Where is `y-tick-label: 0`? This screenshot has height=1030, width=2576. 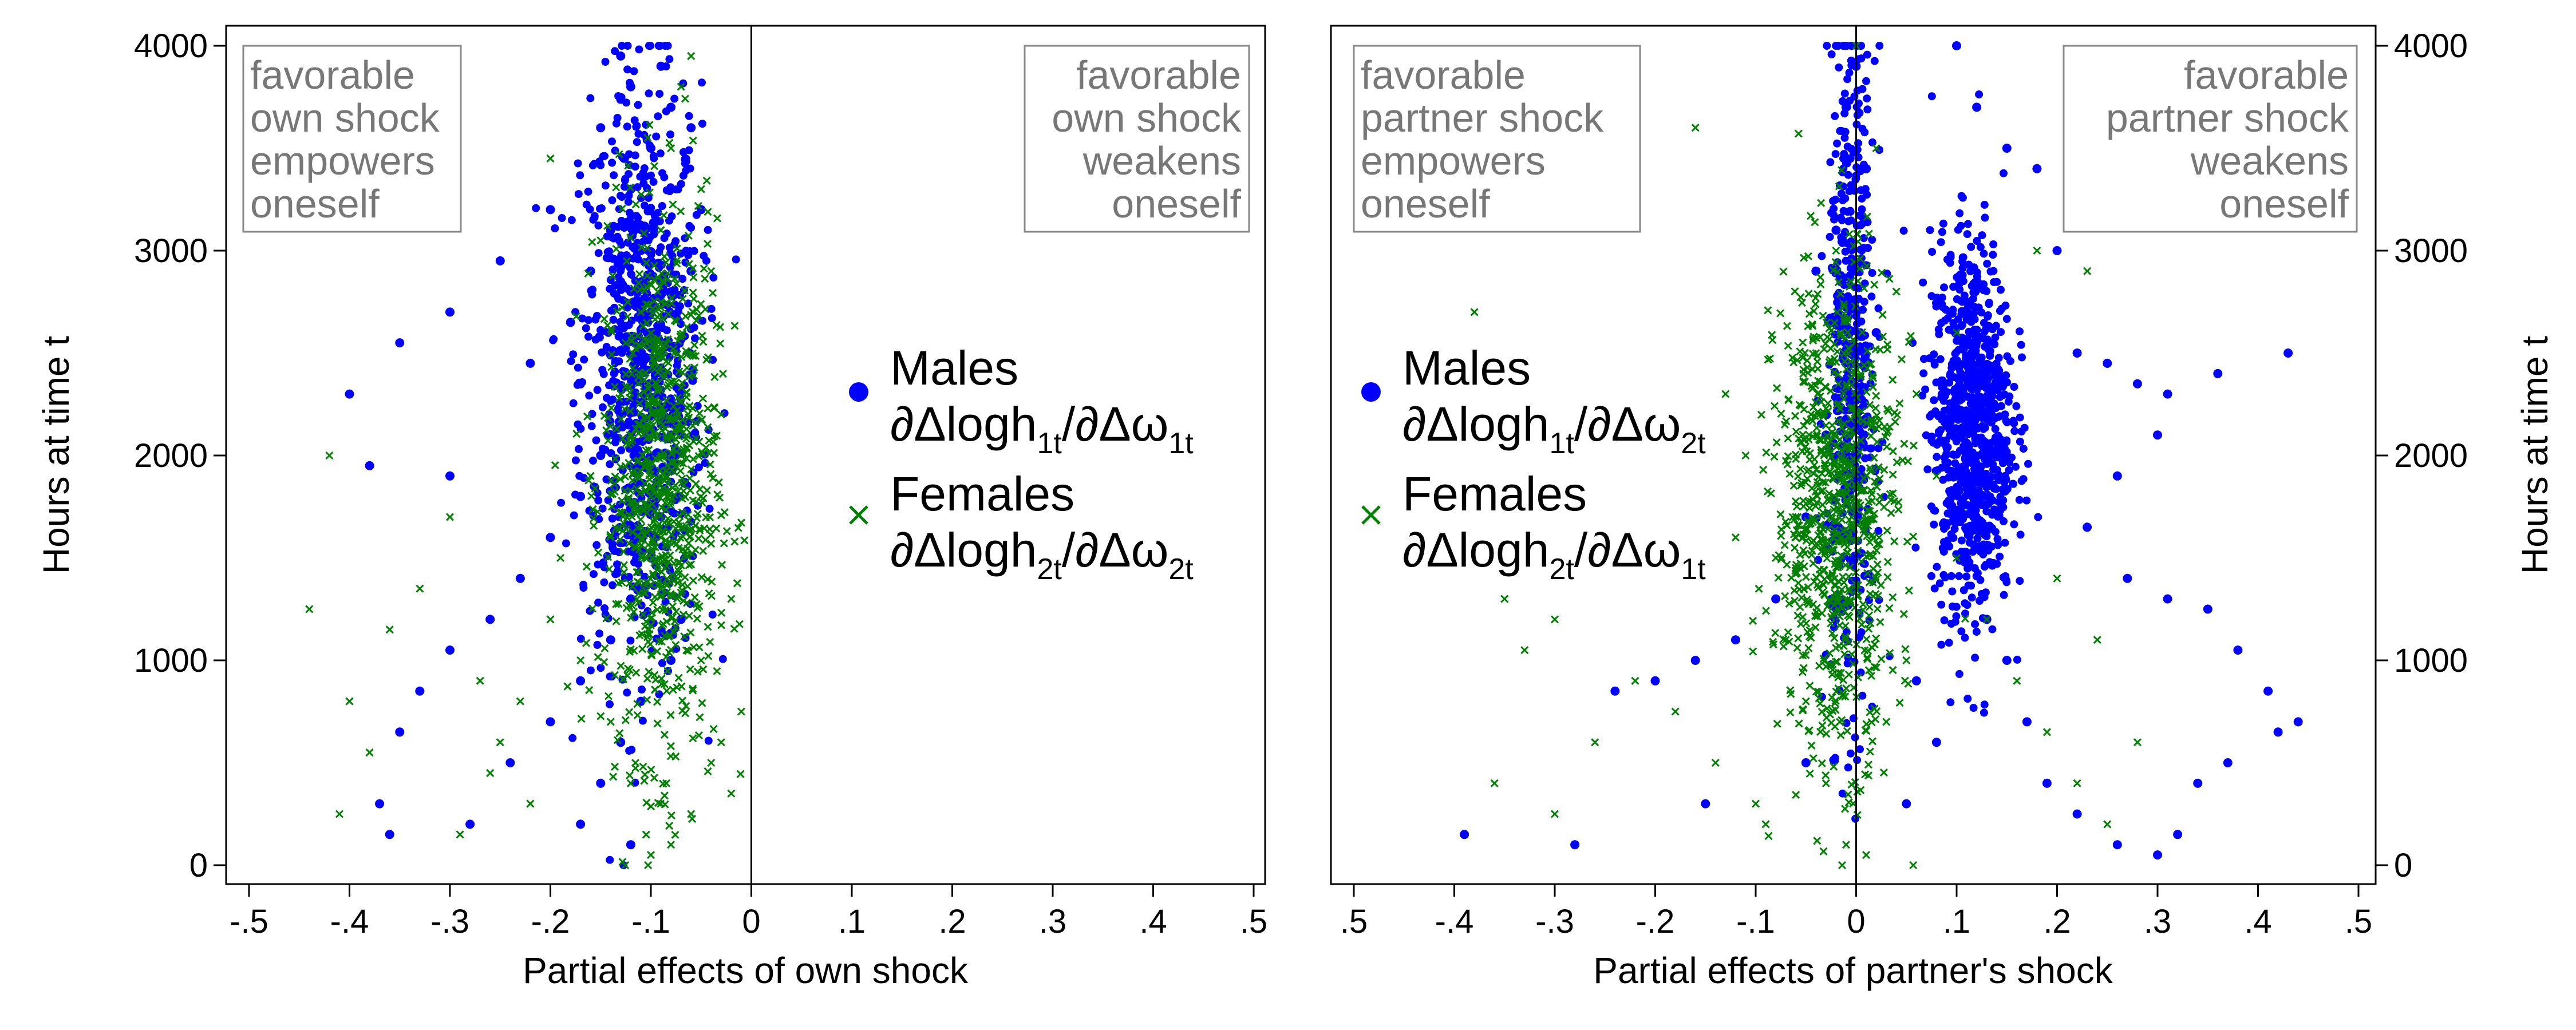 y-tick-label: 0 is located at coordinates (2403, 865).